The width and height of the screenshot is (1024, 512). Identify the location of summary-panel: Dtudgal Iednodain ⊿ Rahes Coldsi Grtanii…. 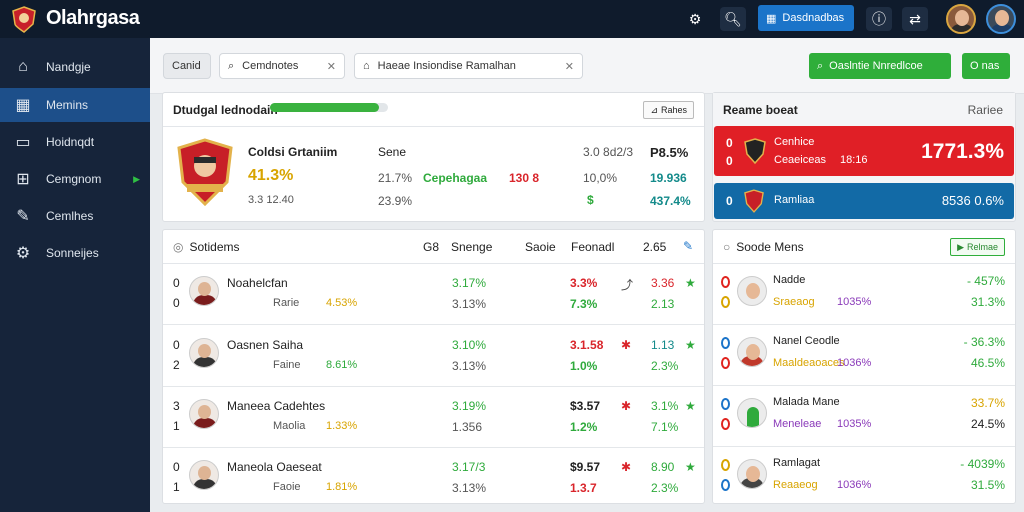
(433, 157).